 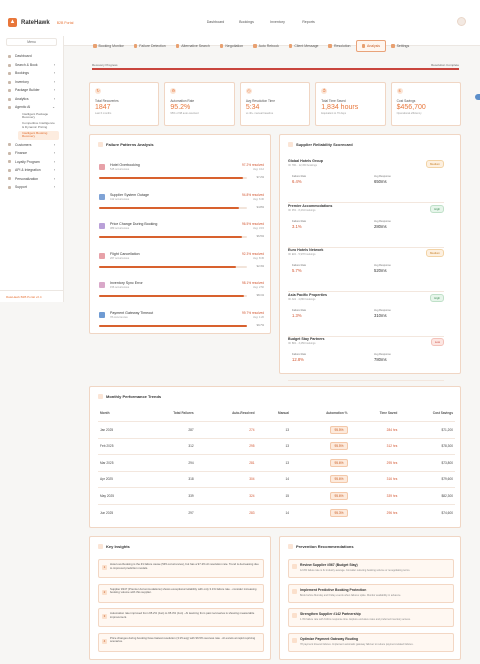 I want to click on resolution-rate: 92.3% resolved, so click(x=253, y=253).